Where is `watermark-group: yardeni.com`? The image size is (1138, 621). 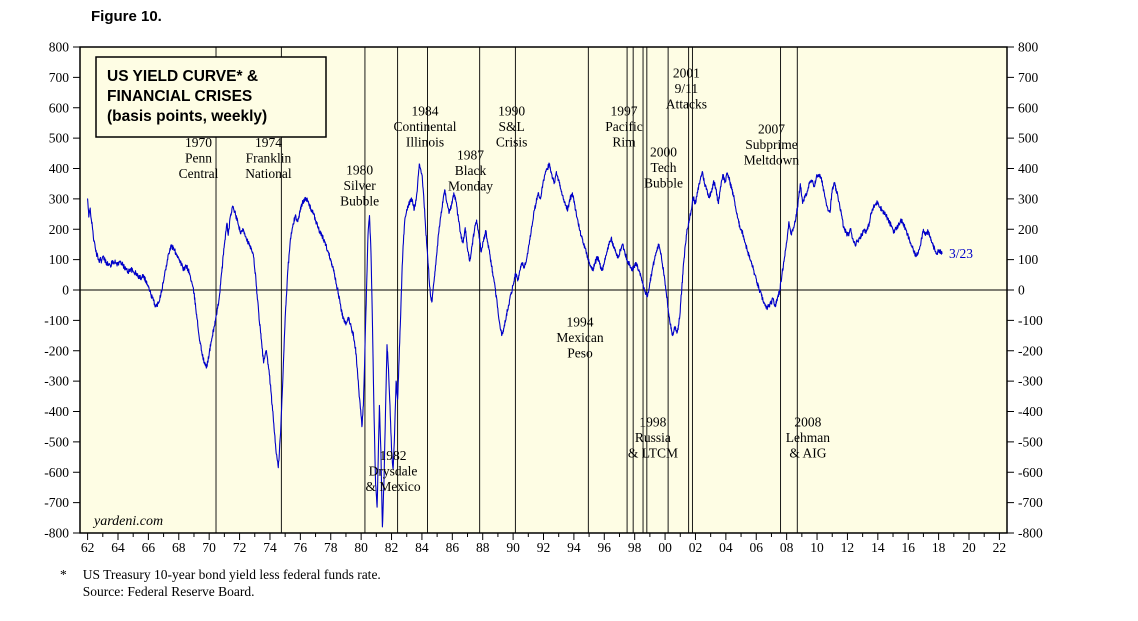 watermark-group: yardeni.com is located at coordinates (127, 521).